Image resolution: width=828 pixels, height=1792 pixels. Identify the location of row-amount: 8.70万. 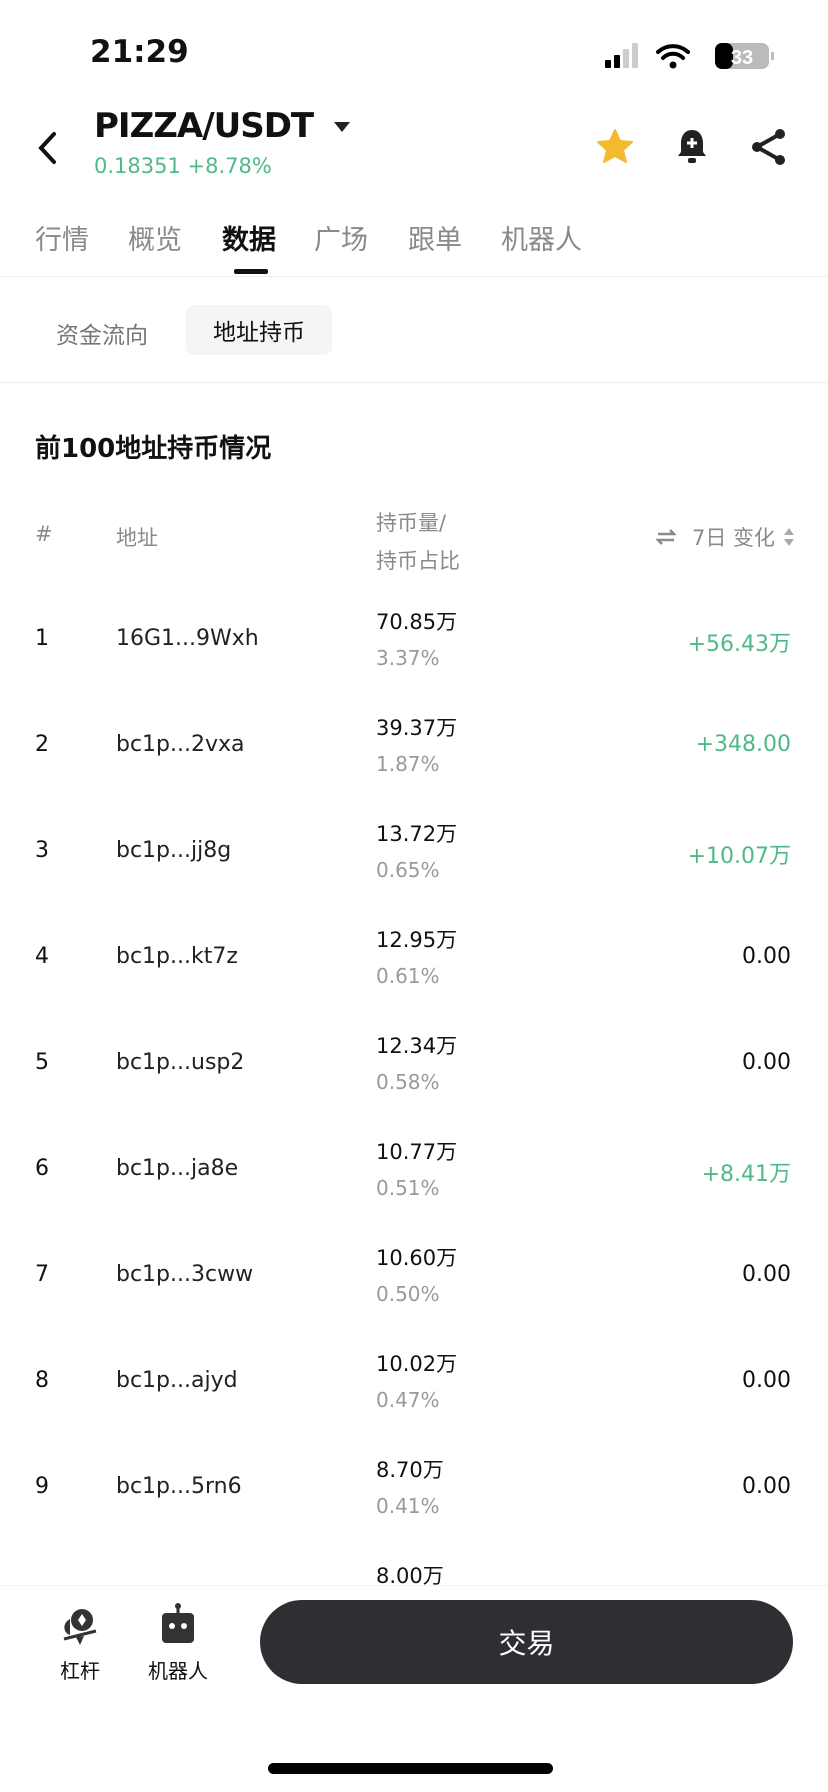
(410, 1470).